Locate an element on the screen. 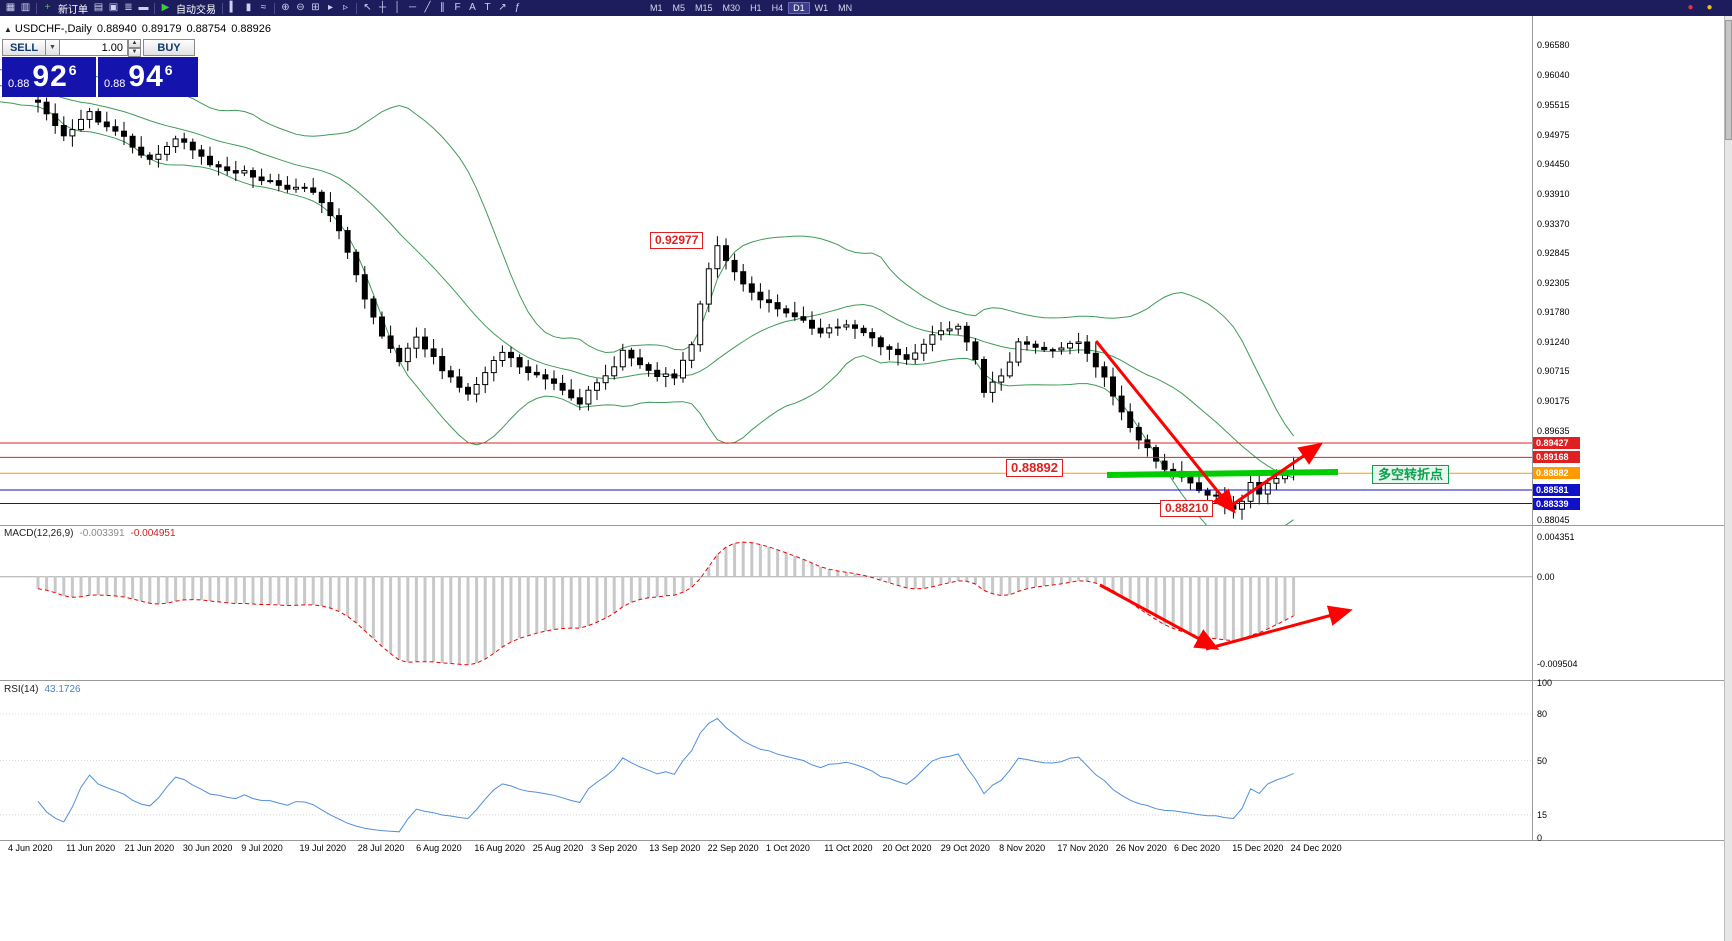 The width and height of the screenshot is (1732, 941). macd-axis-tick: -0.009504 is located at coordinates (1557, 664).